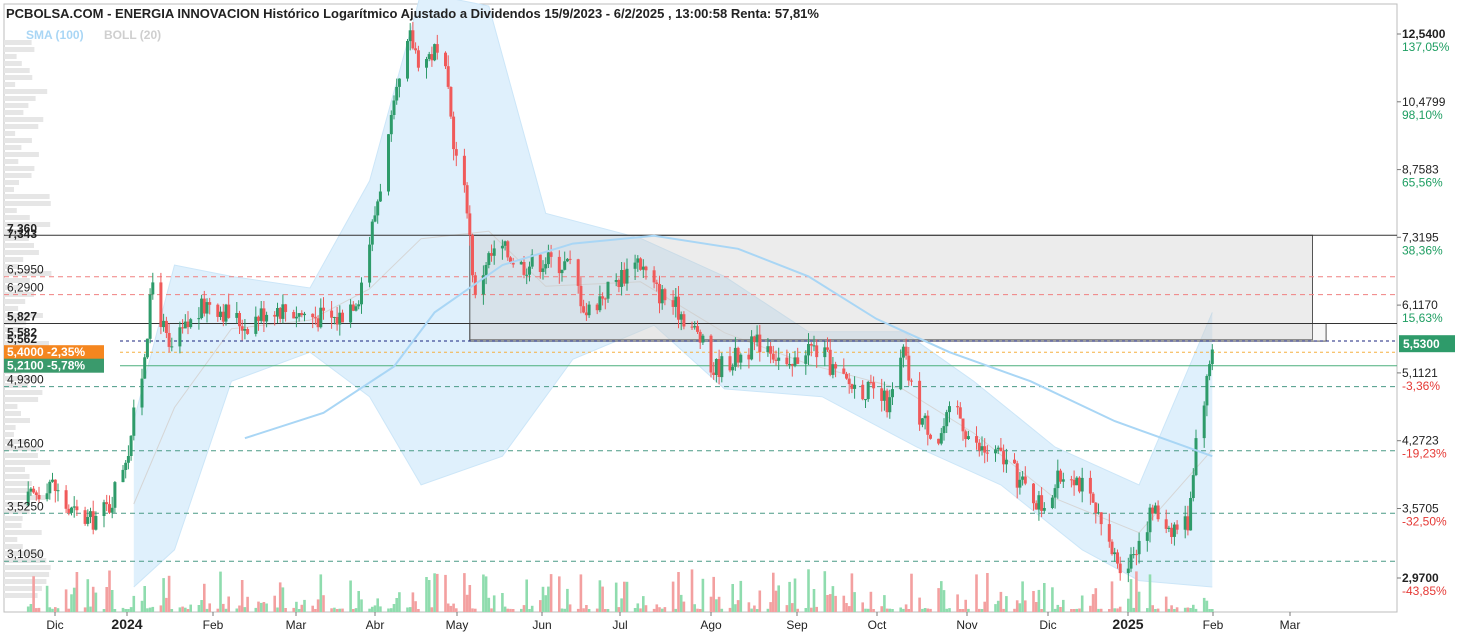 The image size is (1464, 638). I want to click on badge-label: 5,4000 -2,35%, so click(46, 352).